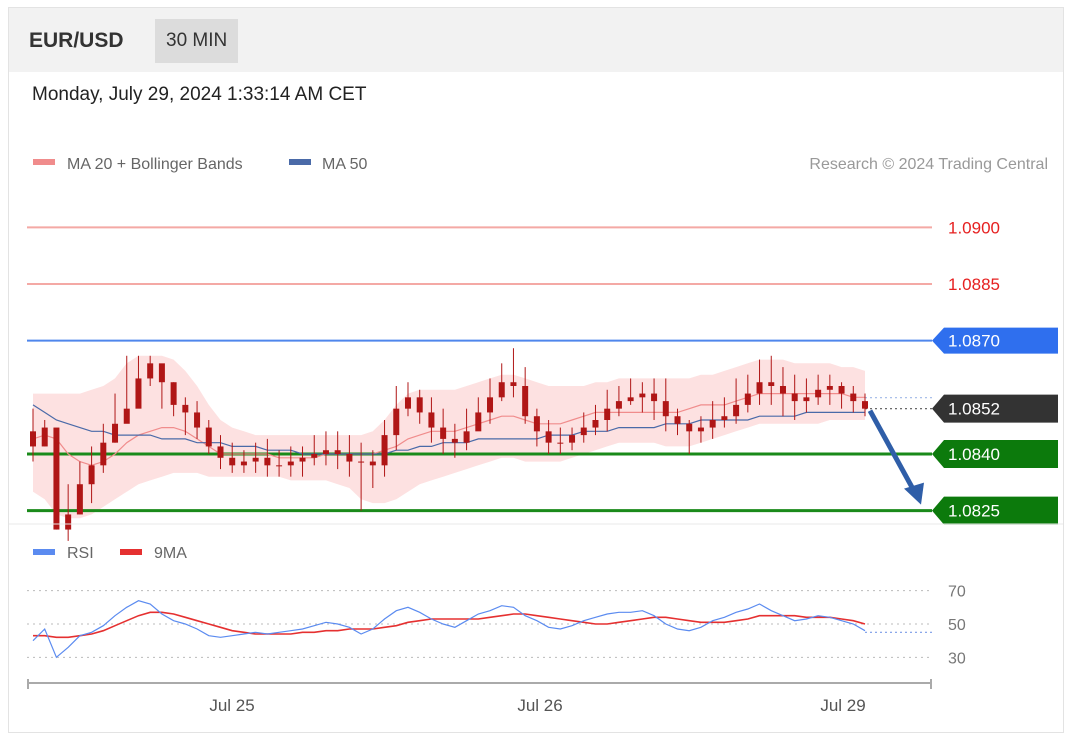 This screenshot has width=1080, height=747. What do you see at coordinates (957, 625) in the screenshot?
I see `rsi-tick-label: 50` at bounding box center [957, 625].